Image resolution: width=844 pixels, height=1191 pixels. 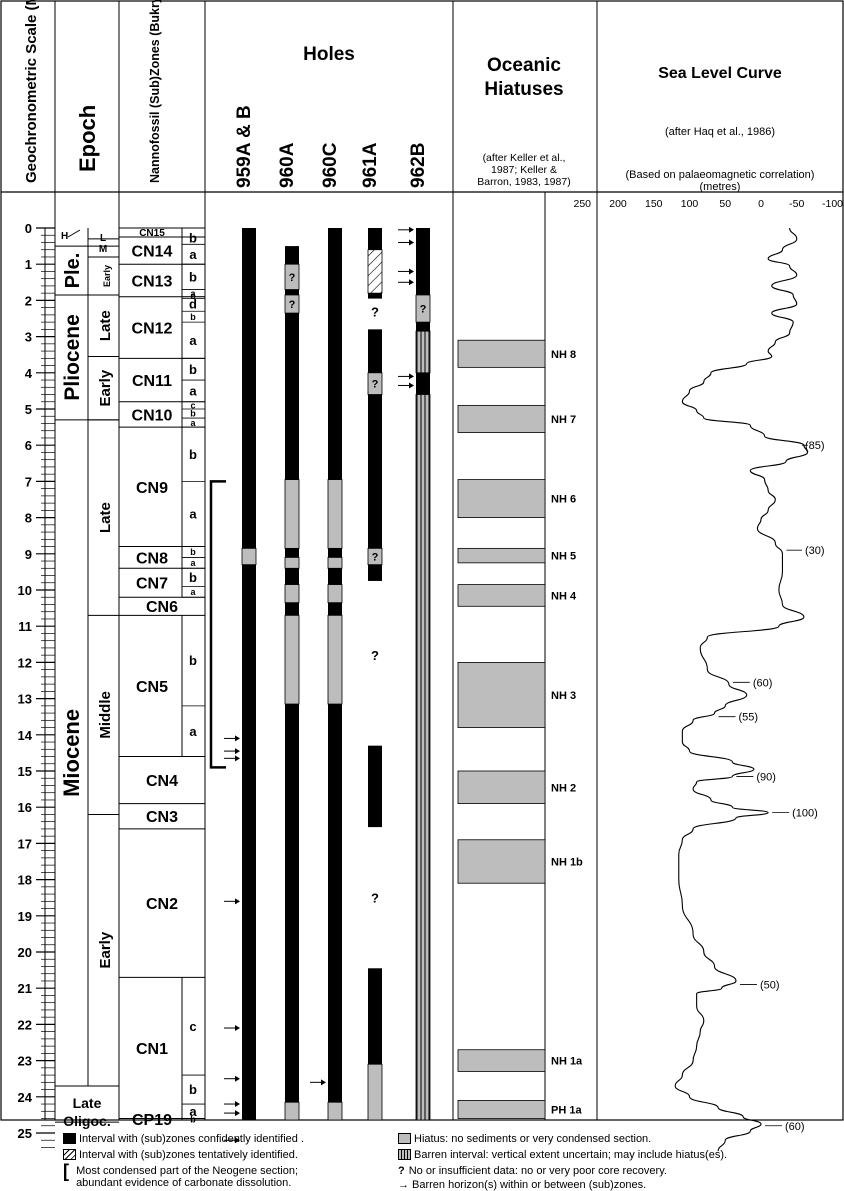 I want to click on zone-label: CN10, so click(x=152, y=415).